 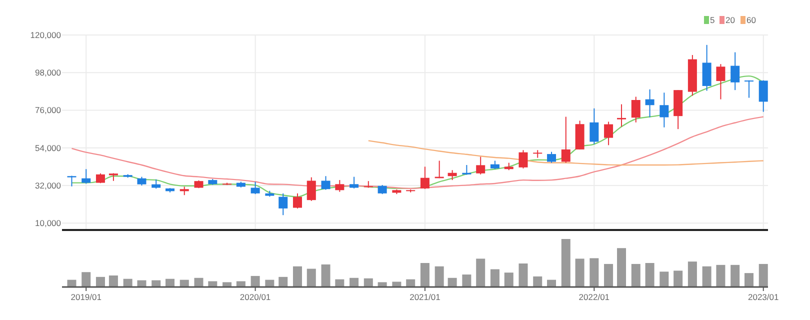 What do you see at coordinates (46, 35) in the screenshot?
I see `y-tick-label: 120,000` at bounding box center [46, 35].